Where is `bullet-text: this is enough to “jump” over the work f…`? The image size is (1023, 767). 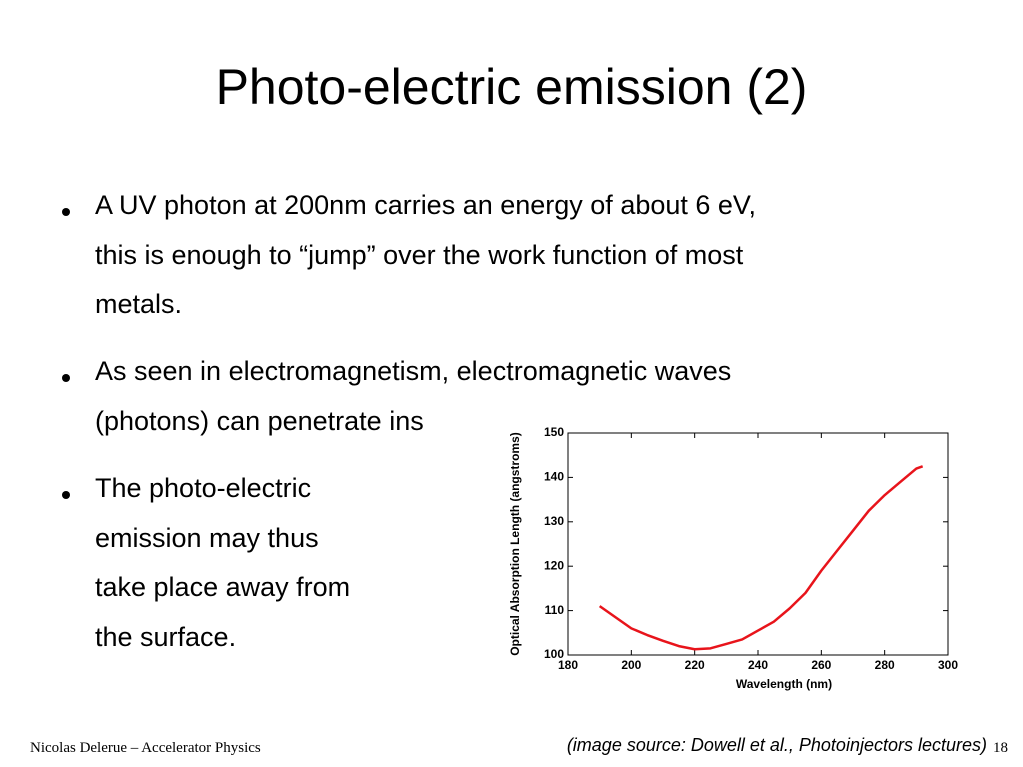
bullet-text: this is enough to “jump” over the work f… is located at coordinates (419, 254).